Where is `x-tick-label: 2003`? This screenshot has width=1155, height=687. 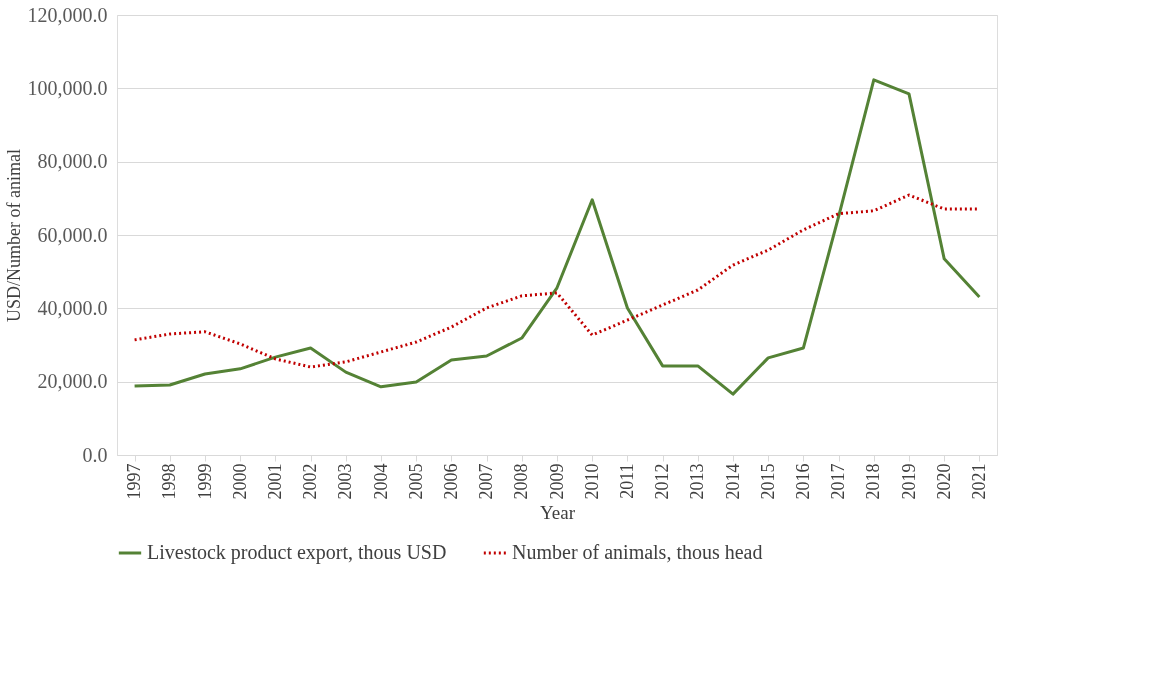
x-tick-label: 2003 is located at coordinates (345, 481).